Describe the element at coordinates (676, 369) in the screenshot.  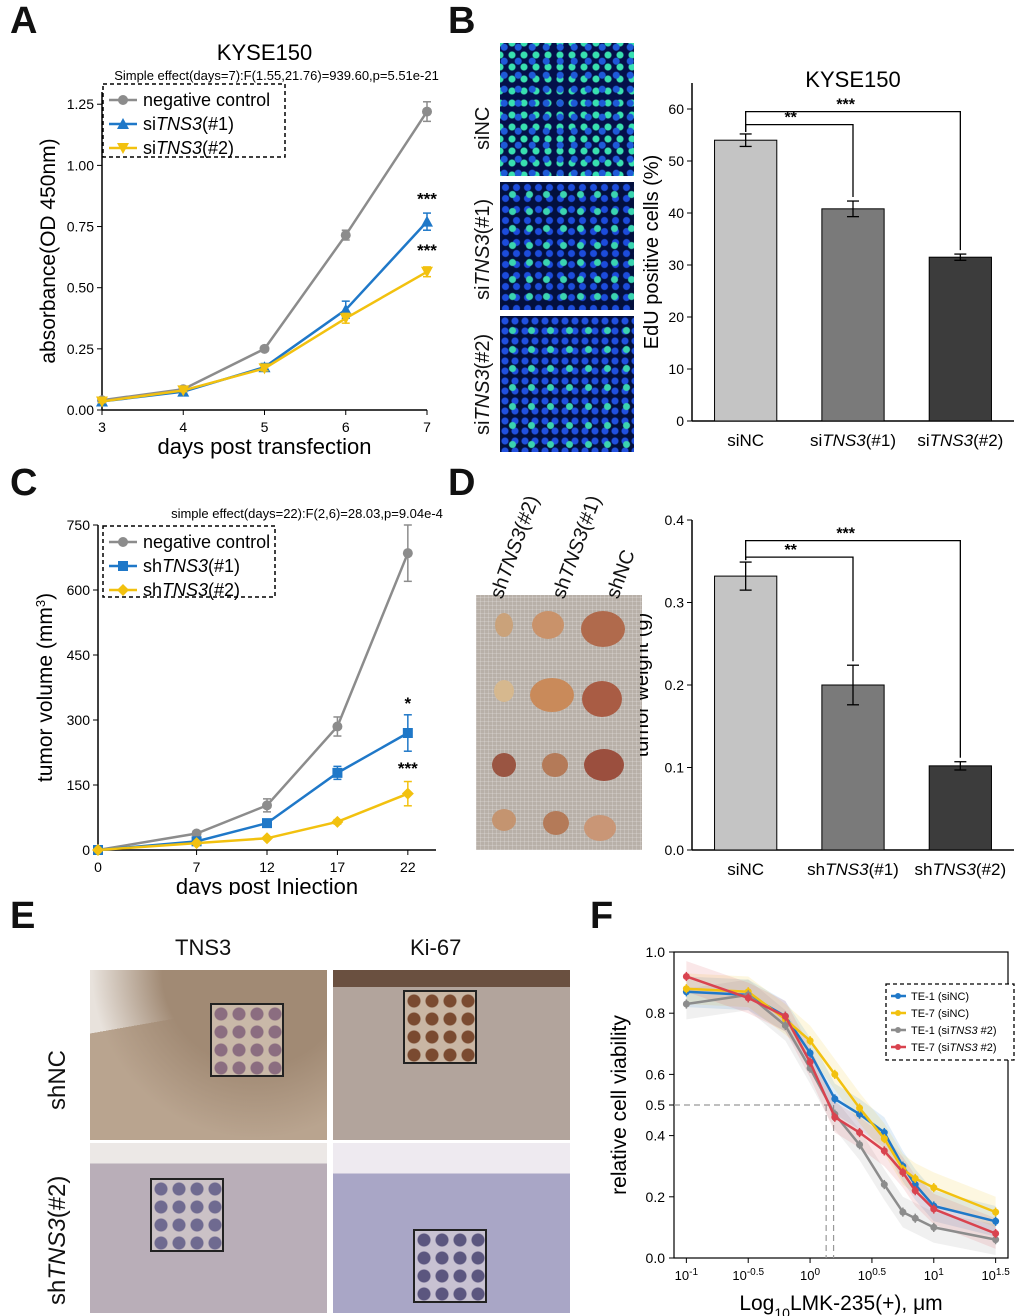
I see `y-tick-label: 10` at that location.